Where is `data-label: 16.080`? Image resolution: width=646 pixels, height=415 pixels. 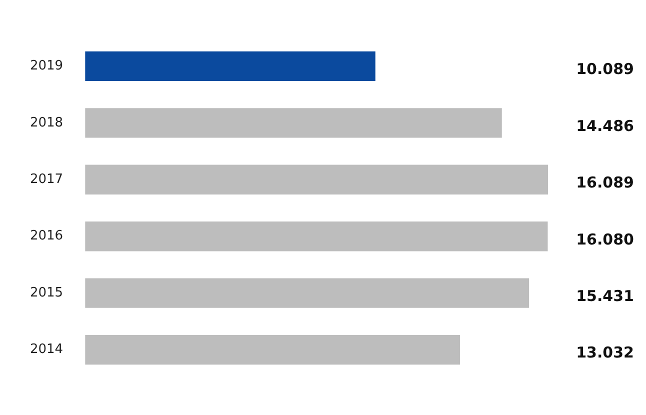 data-label: 16.080 is located at coordinates (605, 239).